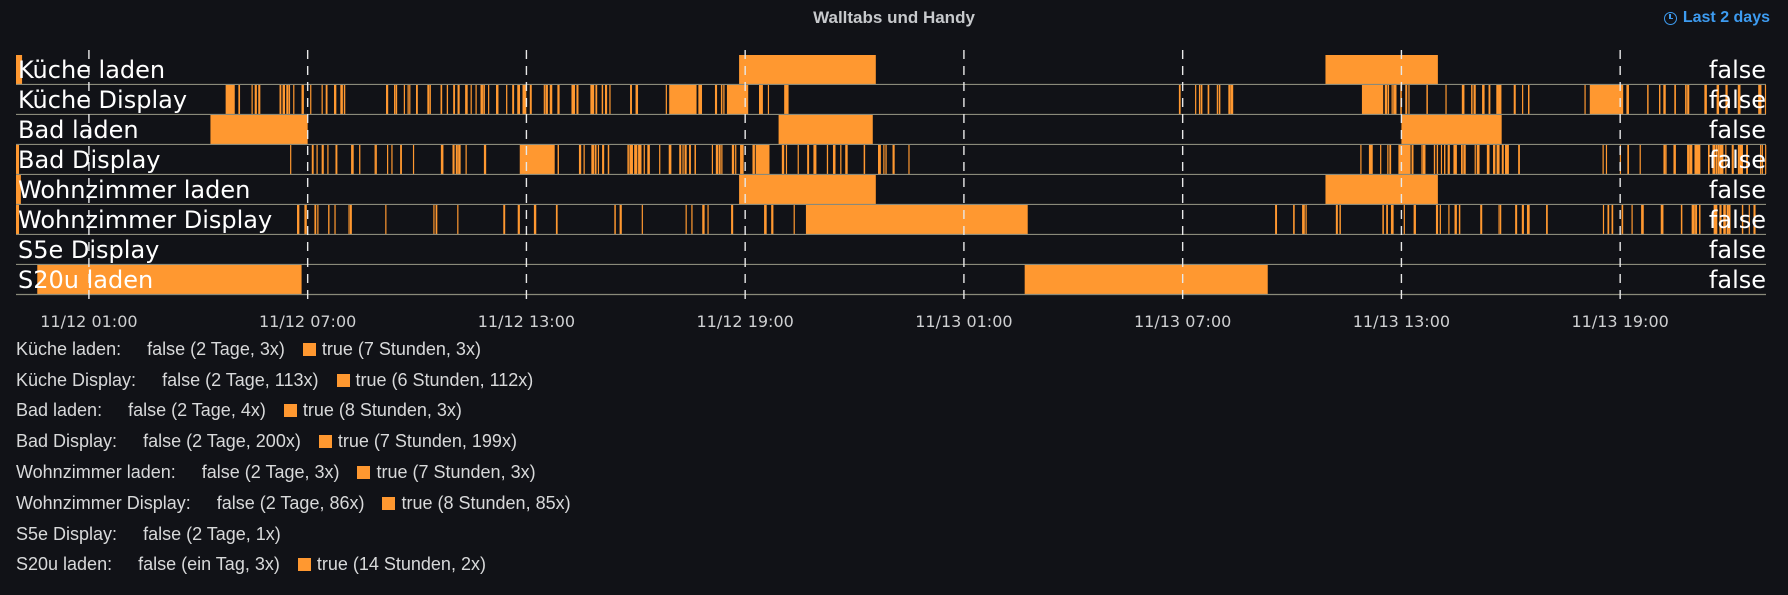  What do you see at coordinates (96, 472) in the screenshot?
I see `legend-series-name: Wohnzimmer laden:` at bounding box center [96, 472].